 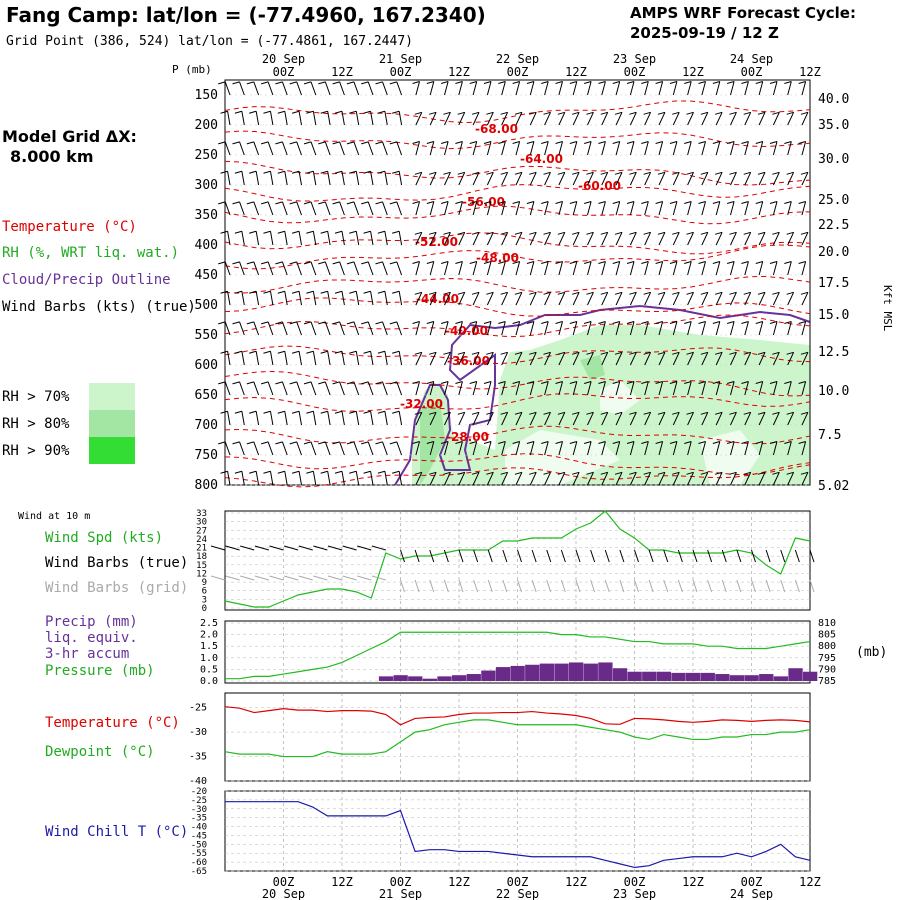 What do you see at coordinates (199, 828) in the screenshot?
I see `windchill-tick: -40` at bounding box center [199, 828].